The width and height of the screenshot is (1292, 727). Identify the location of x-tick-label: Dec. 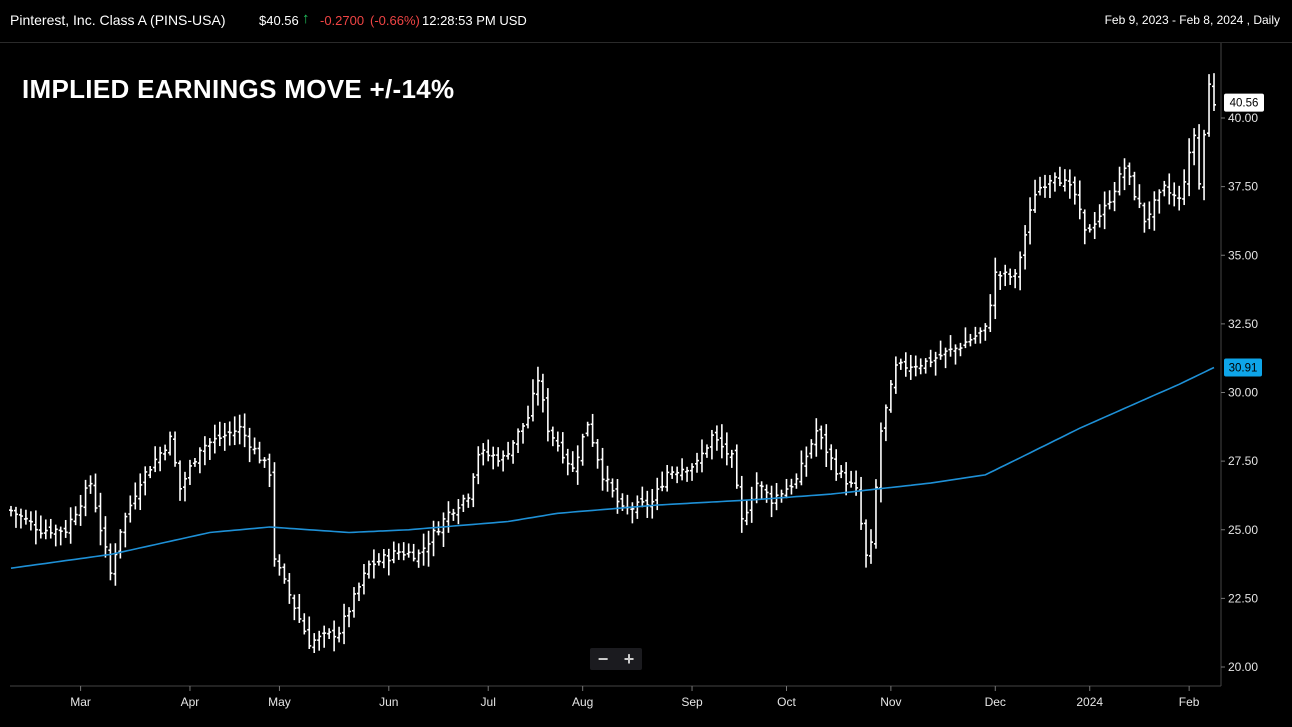
(995, 702).